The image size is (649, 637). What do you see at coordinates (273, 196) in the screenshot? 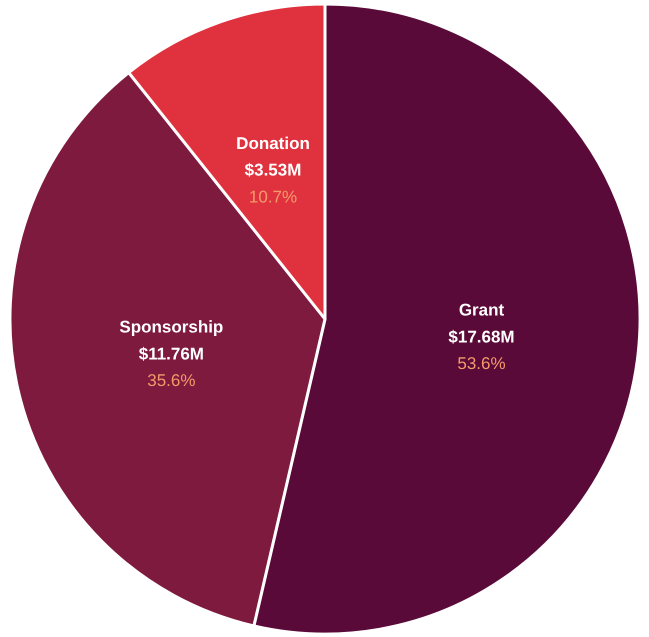
I see `text: 10.7%` at bounding box center [273, 196].